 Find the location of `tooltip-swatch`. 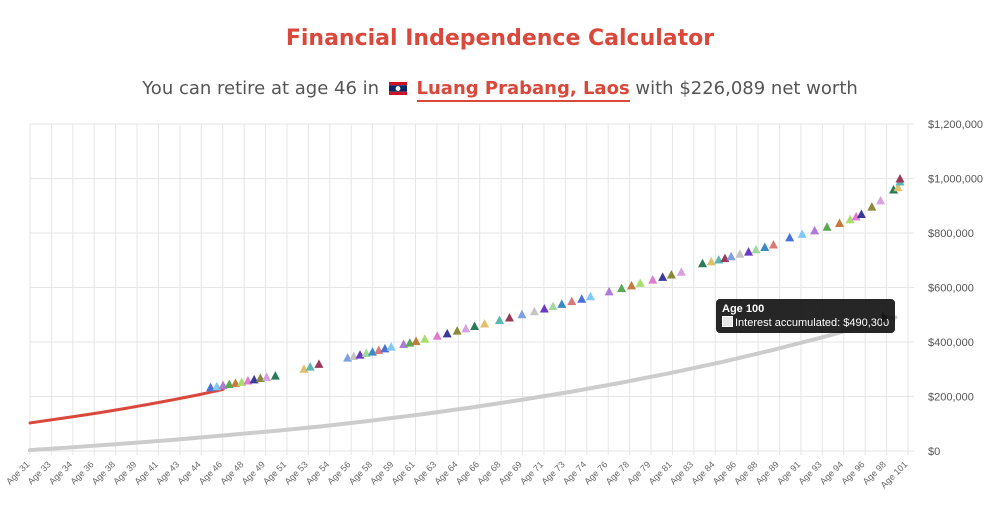

tooltip-swatch is located at coordinates (727, 321).